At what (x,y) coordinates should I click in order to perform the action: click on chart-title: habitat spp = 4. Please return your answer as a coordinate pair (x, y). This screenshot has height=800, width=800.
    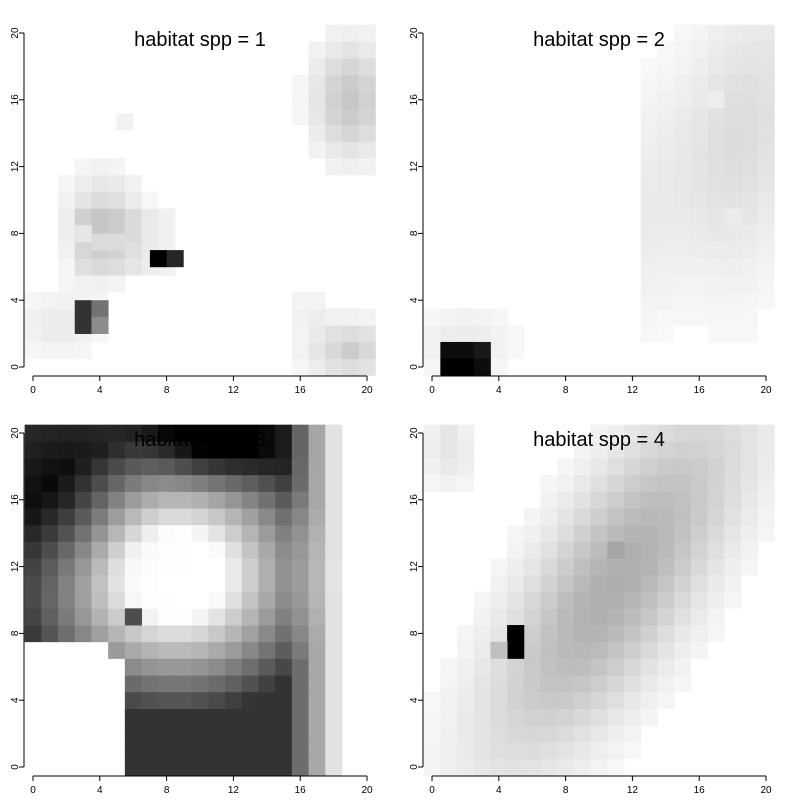
    Looking at the image, I should click on (599, 440).